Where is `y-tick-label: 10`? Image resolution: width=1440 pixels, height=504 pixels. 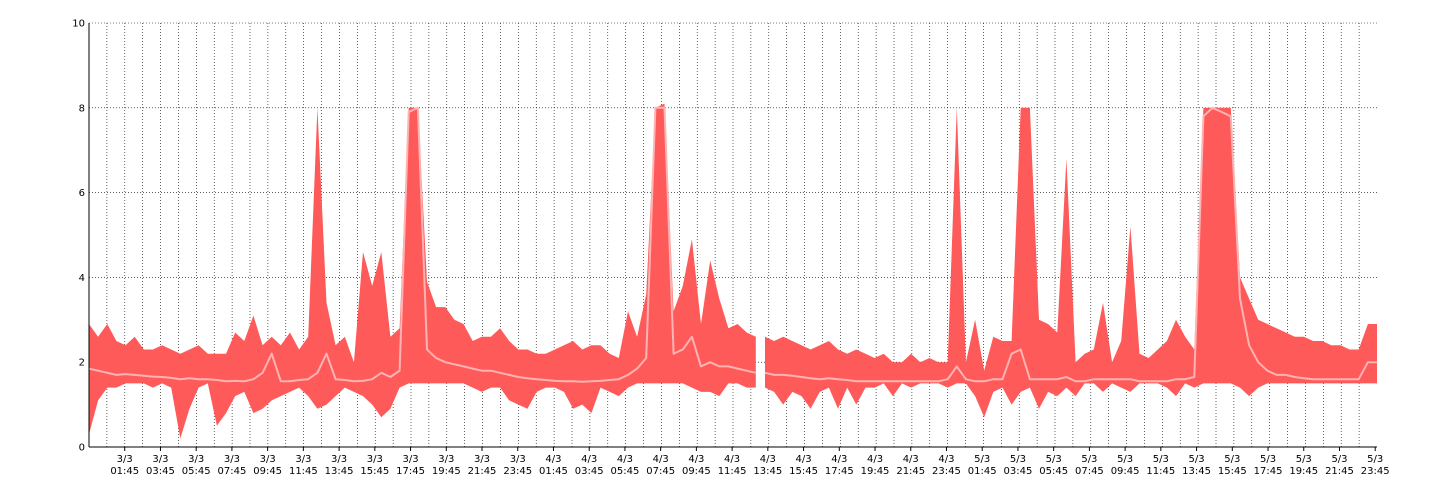
y-tick-label: 10 is located at coordinates (78, 24).